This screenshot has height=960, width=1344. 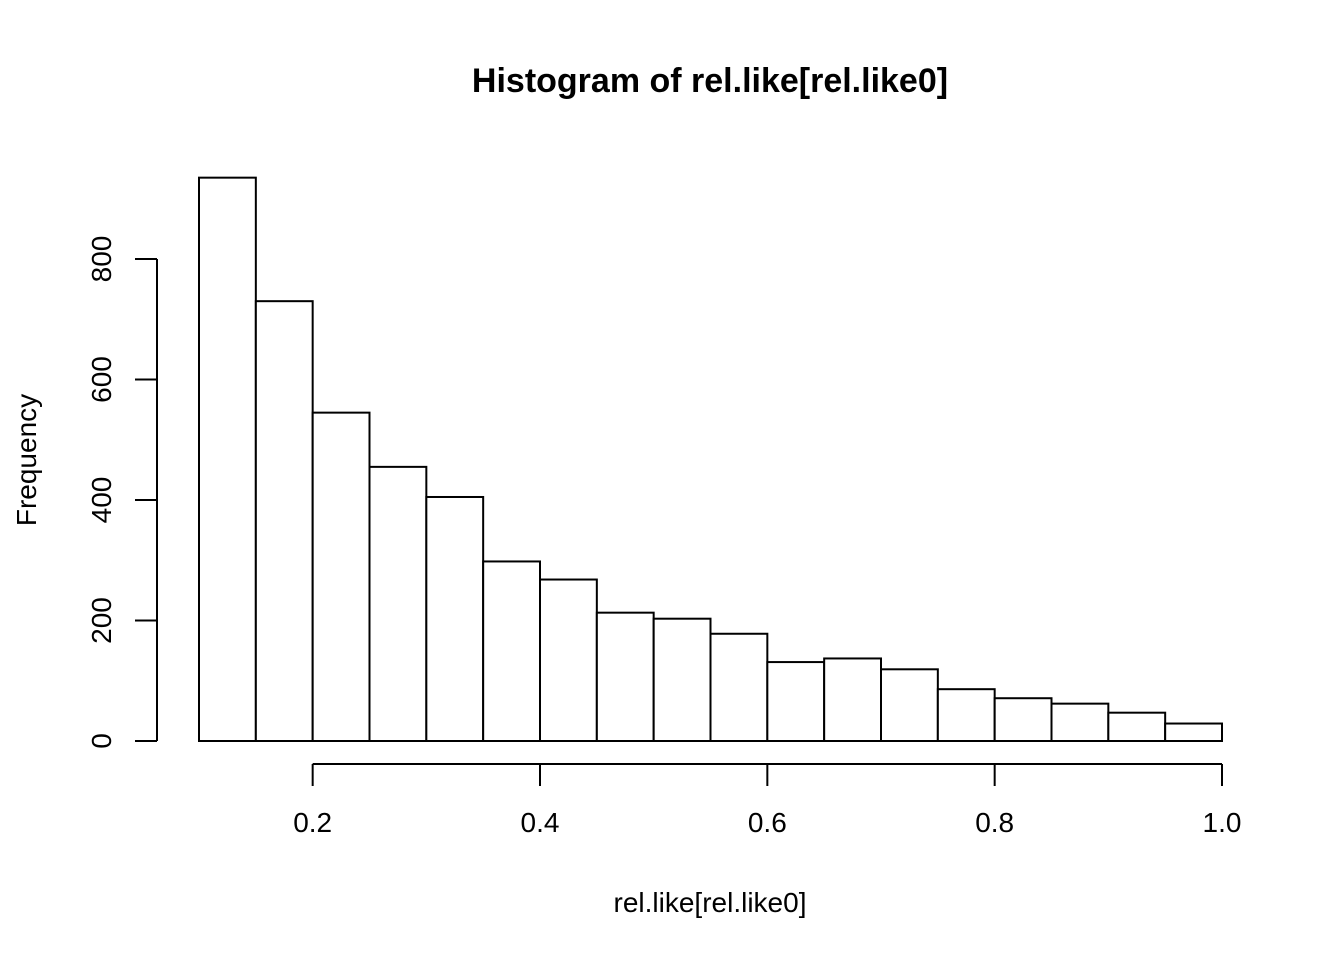 I want to click on x-tick-label: 0.4, so click(x=540, y=822).